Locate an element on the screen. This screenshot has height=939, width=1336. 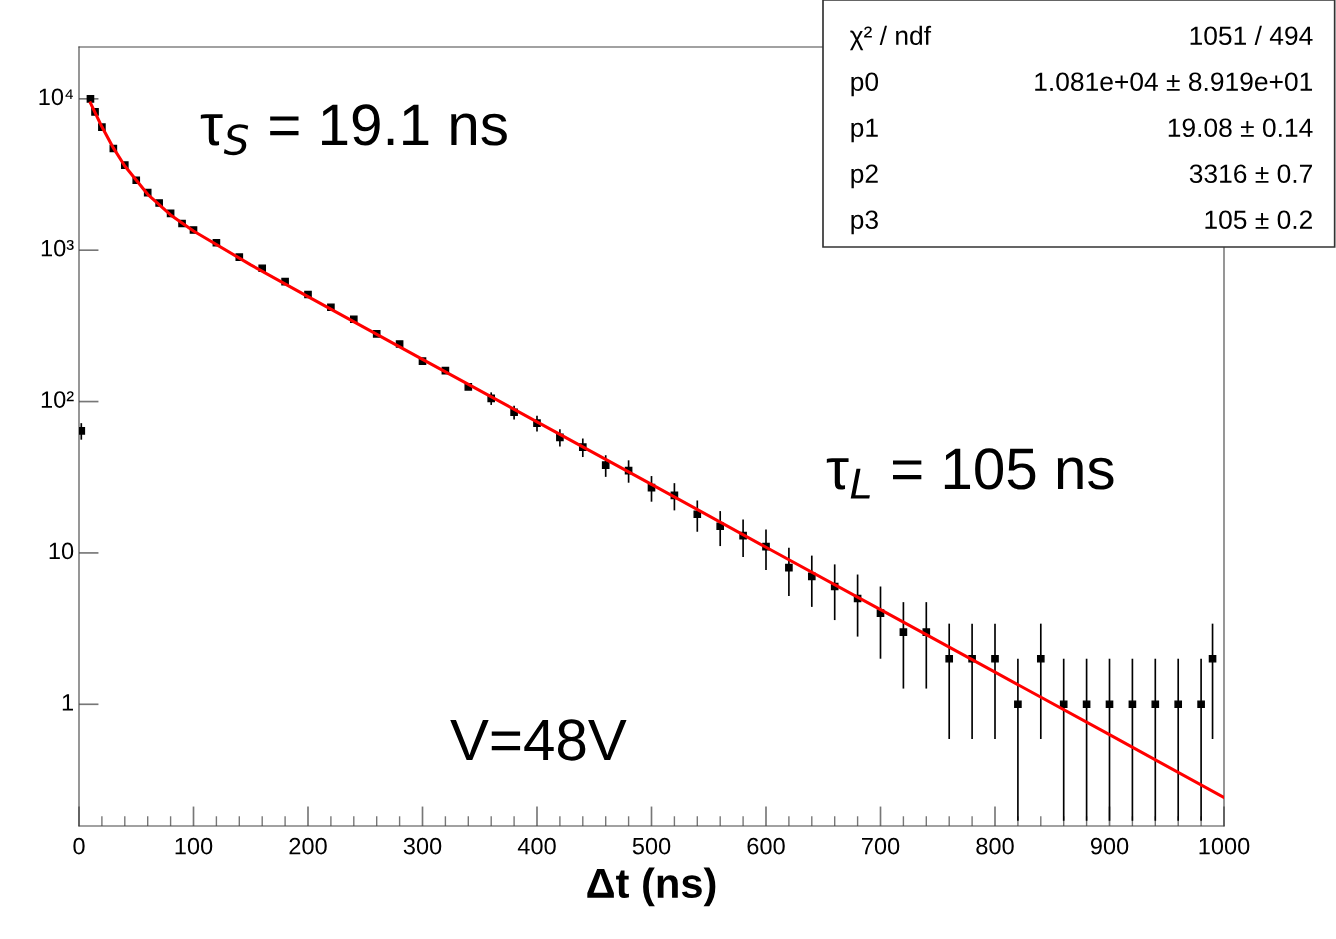
y-tick-label: 1 is located at coordinates (67, 702).